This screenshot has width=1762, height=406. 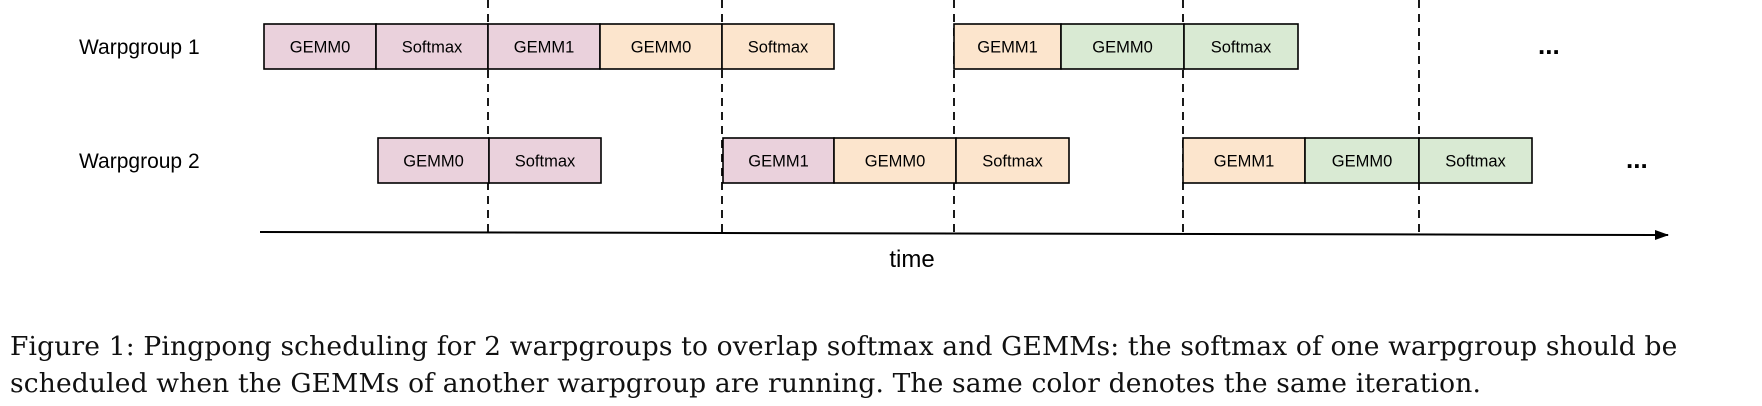 I want to click on wg2-block-gemm1-3: GEMM1, so click(x=778, y=160).